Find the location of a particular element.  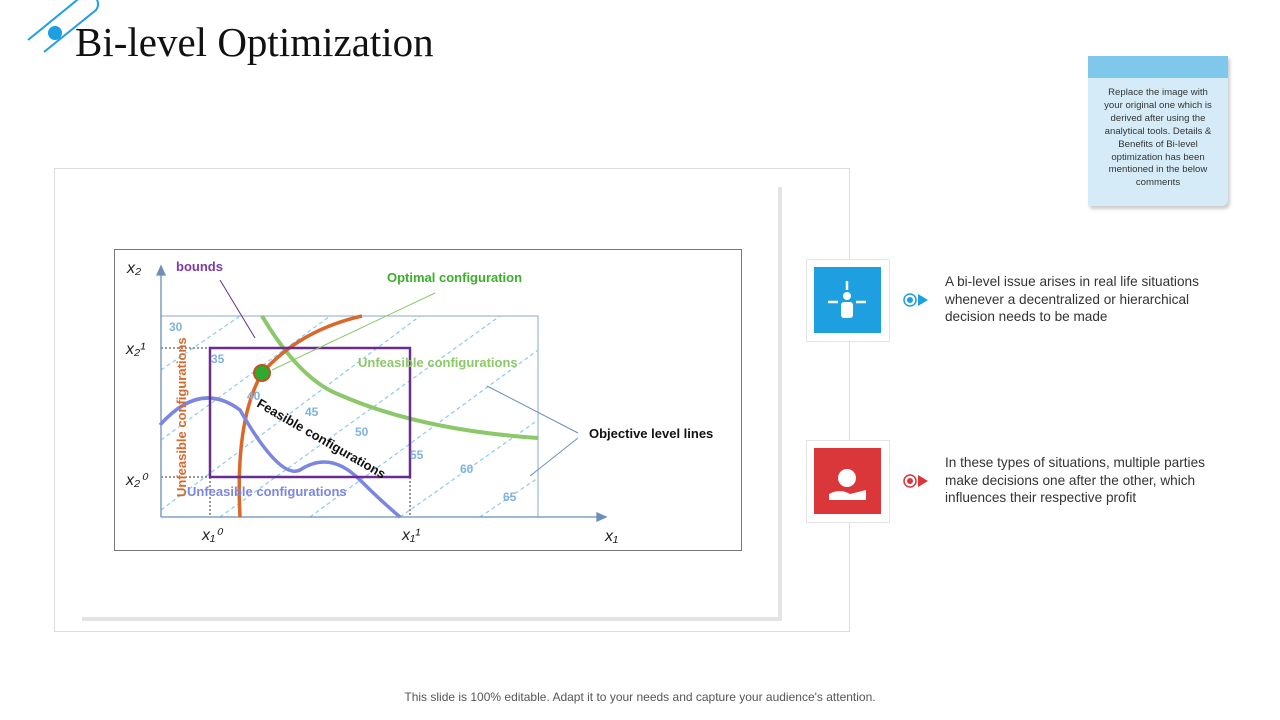

axis-label: x₁ is located at coordinates (611, 536).